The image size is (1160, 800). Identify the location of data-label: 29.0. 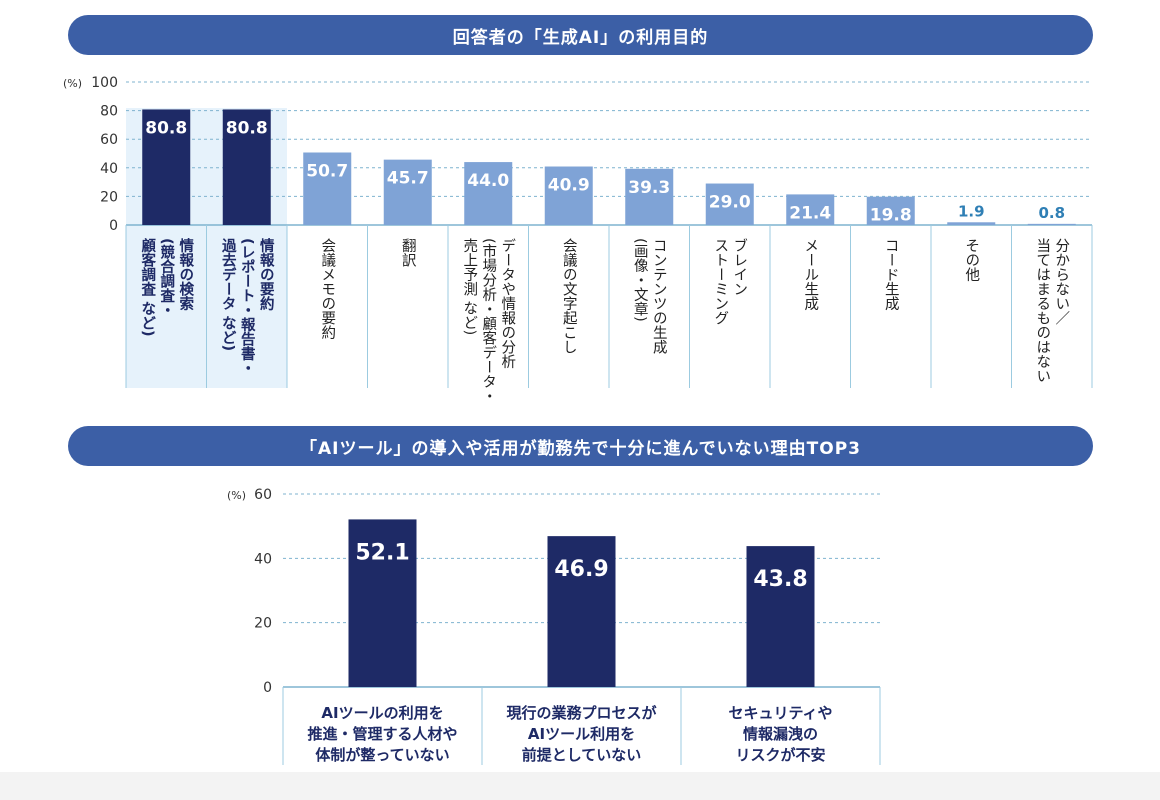
(730, 203).